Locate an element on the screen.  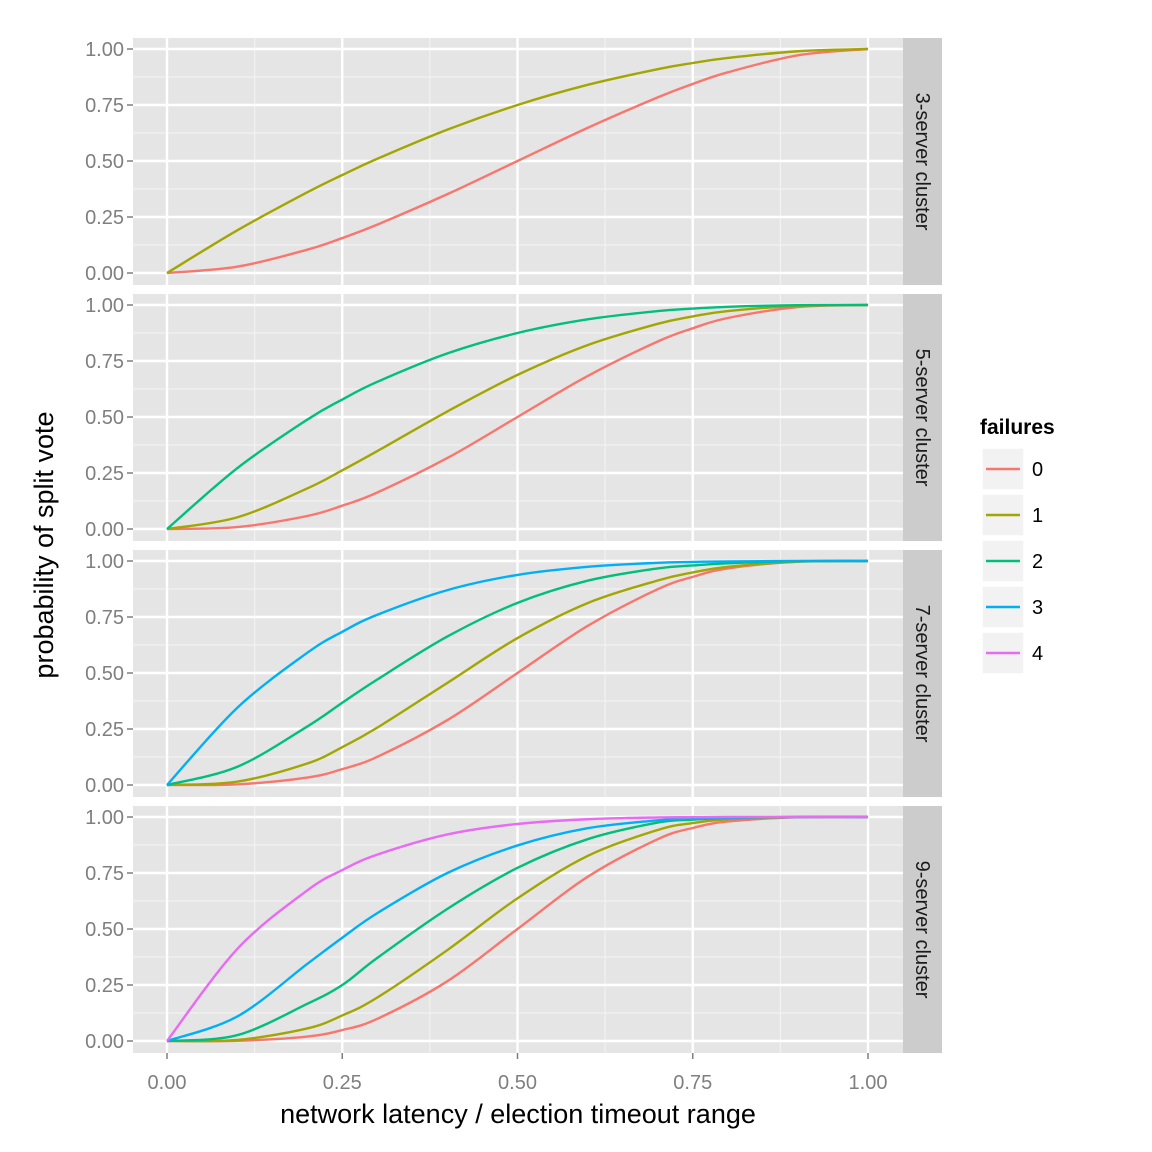
x-tick-label: 0.00 is located at coordinates (167, 1083).